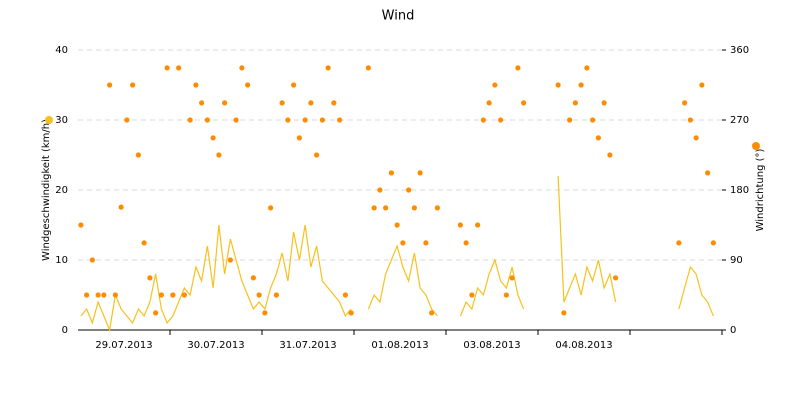 This screenshot has width=800, height=404. I want to click on y-tick-label: 20, so click(61, 190).